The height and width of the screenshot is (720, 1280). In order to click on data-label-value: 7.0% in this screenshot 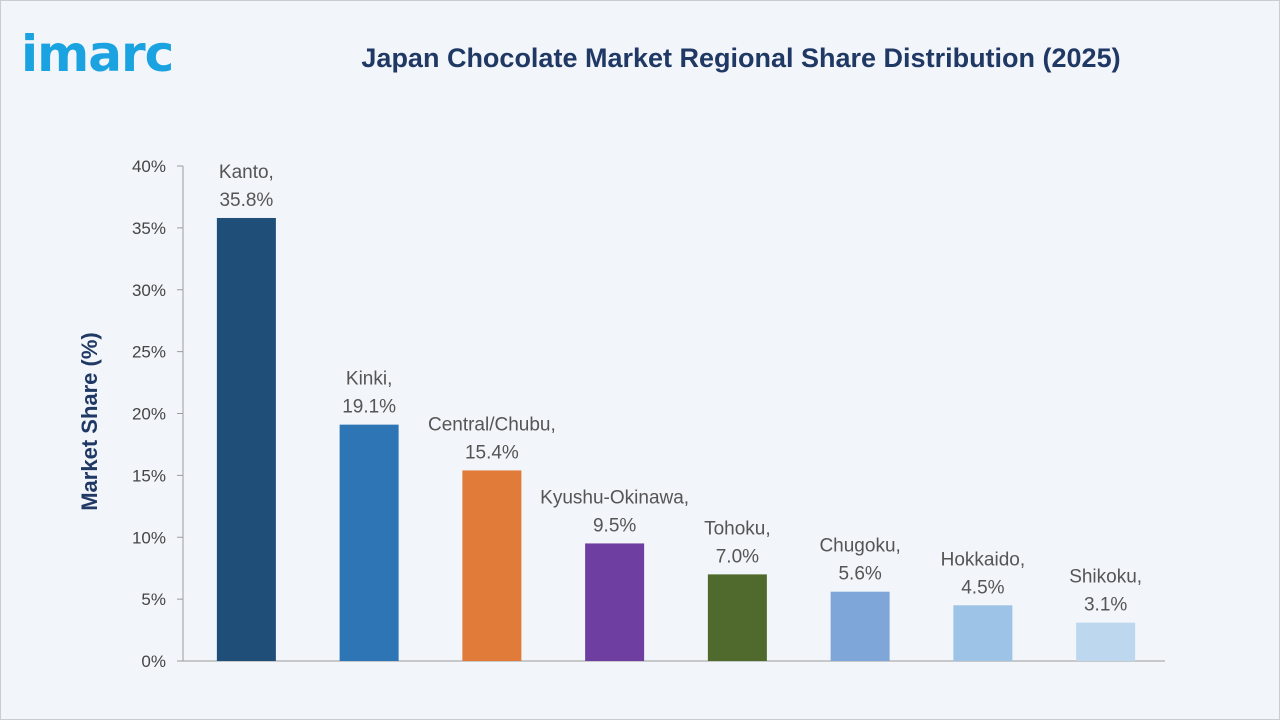, I will do `click(737, 556)`.